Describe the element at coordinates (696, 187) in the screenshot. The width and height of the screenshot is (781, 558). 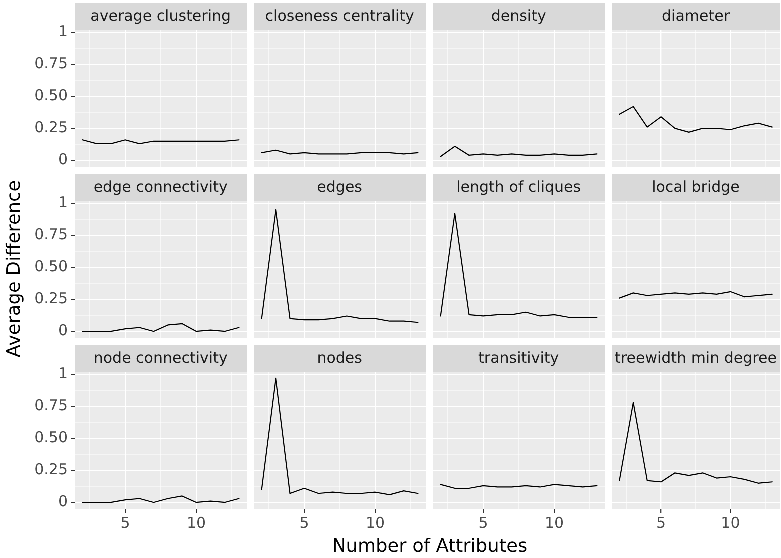
I see `chart-title: local bridge` at that location.